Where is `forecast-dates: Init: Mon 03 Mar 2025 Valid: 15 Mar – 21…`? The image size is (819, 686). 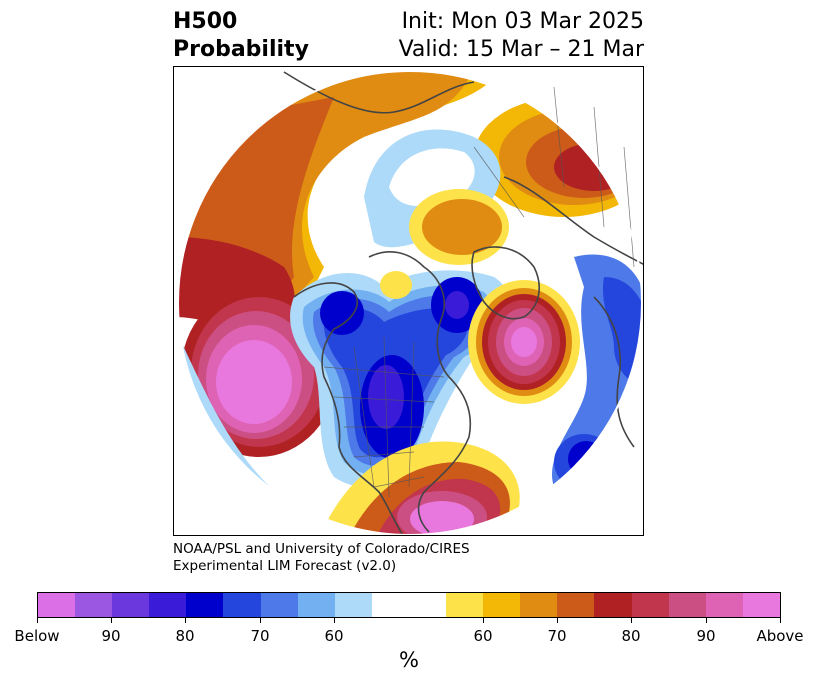 forecast-dates: Init: Mon 03 Mar 2025 Valid: 15 Mar – 21… is located at coordinates (521, 36).